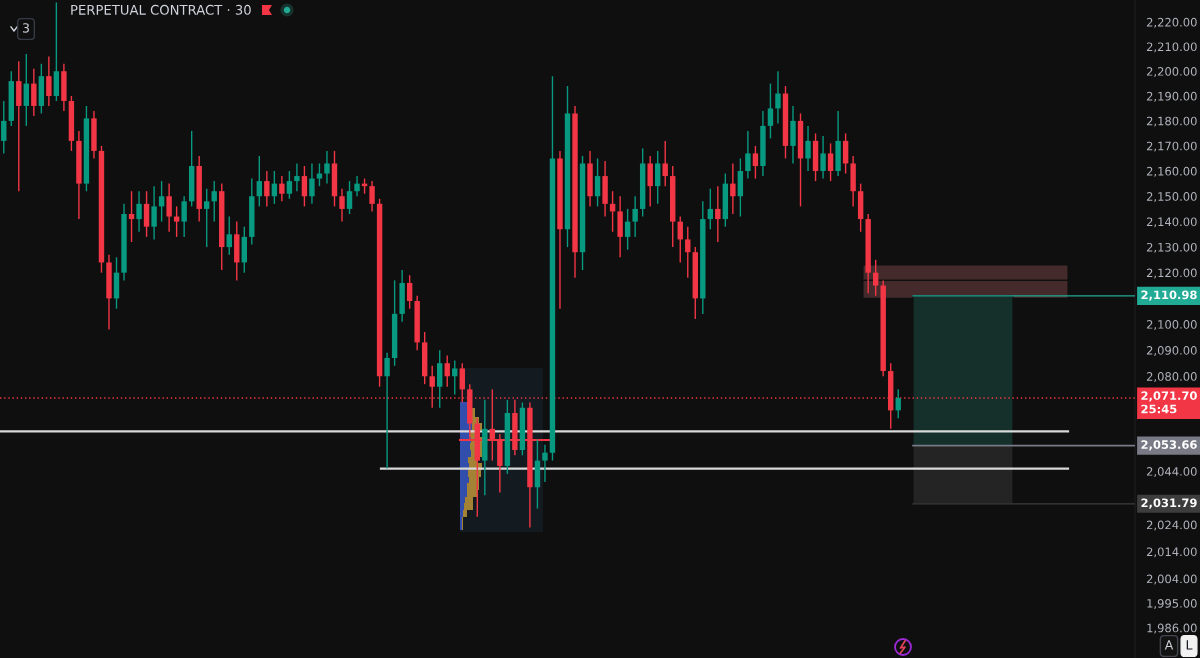  Describe the element at coordinates (1171, 552) in the screenshot. I see `y-tick-label: 2,014.00` at that location.